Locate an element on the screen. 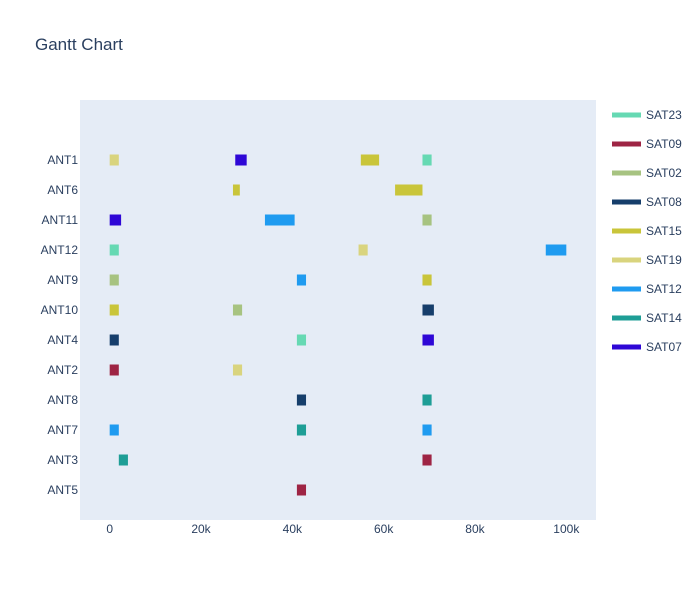 This screenshot has width=700, height=600. legend-label-sat09: SAT09 is located at coordinates (664, 144).